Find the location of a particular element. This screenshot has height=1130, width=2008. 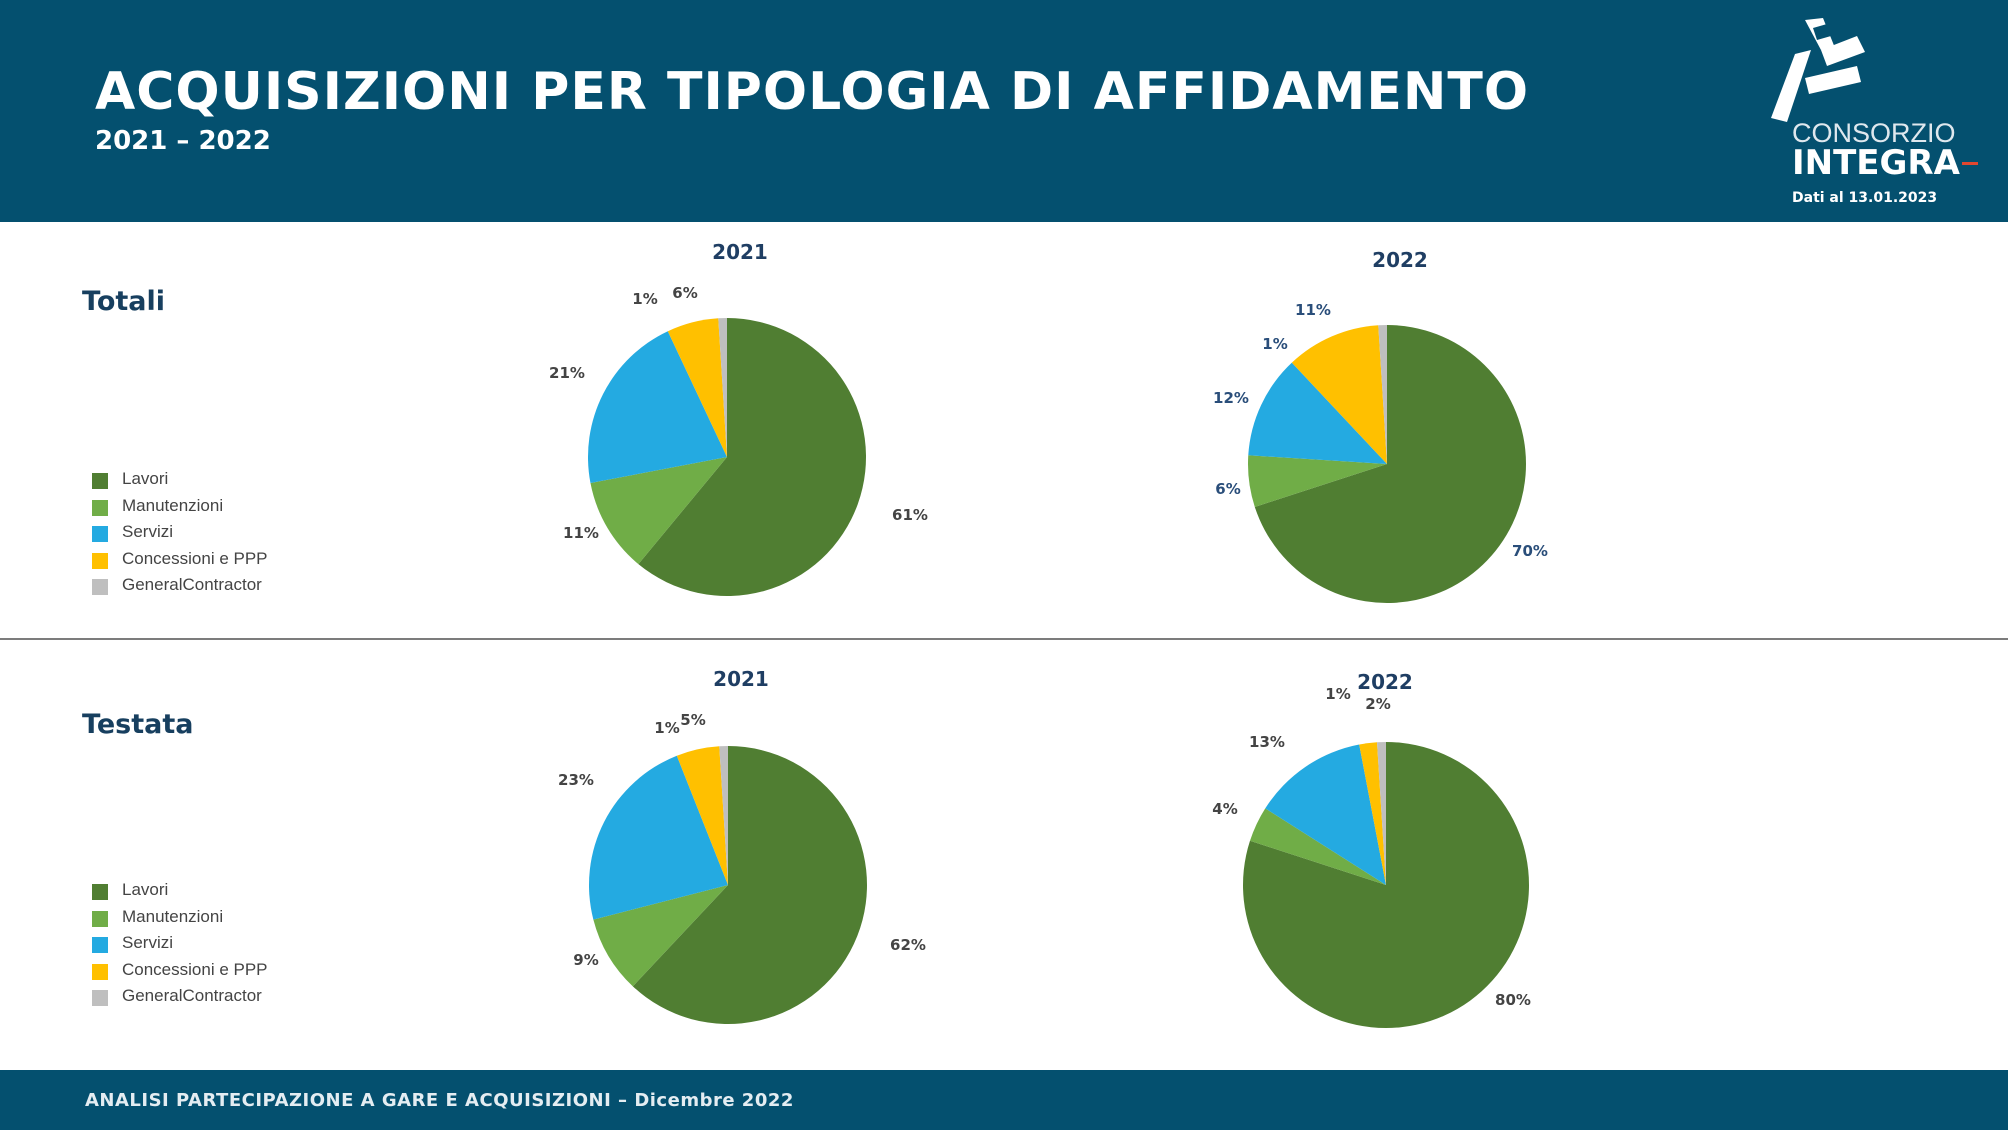

pie-label-servizi: 23% is located at coordinates (576, 780).